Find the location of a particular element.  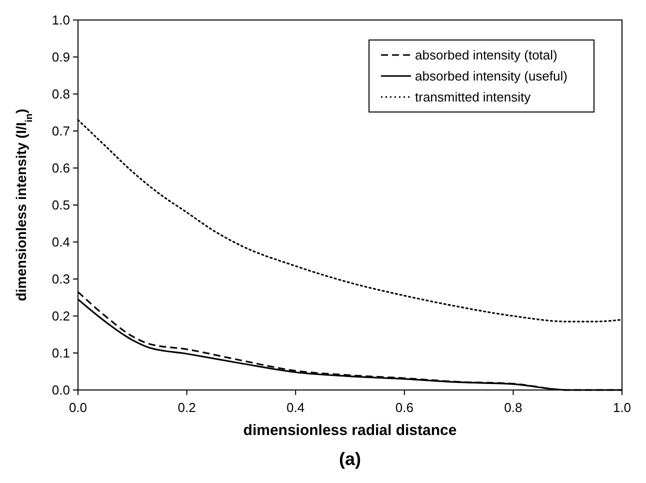

text: (a) is located at coordinates (350, 459).